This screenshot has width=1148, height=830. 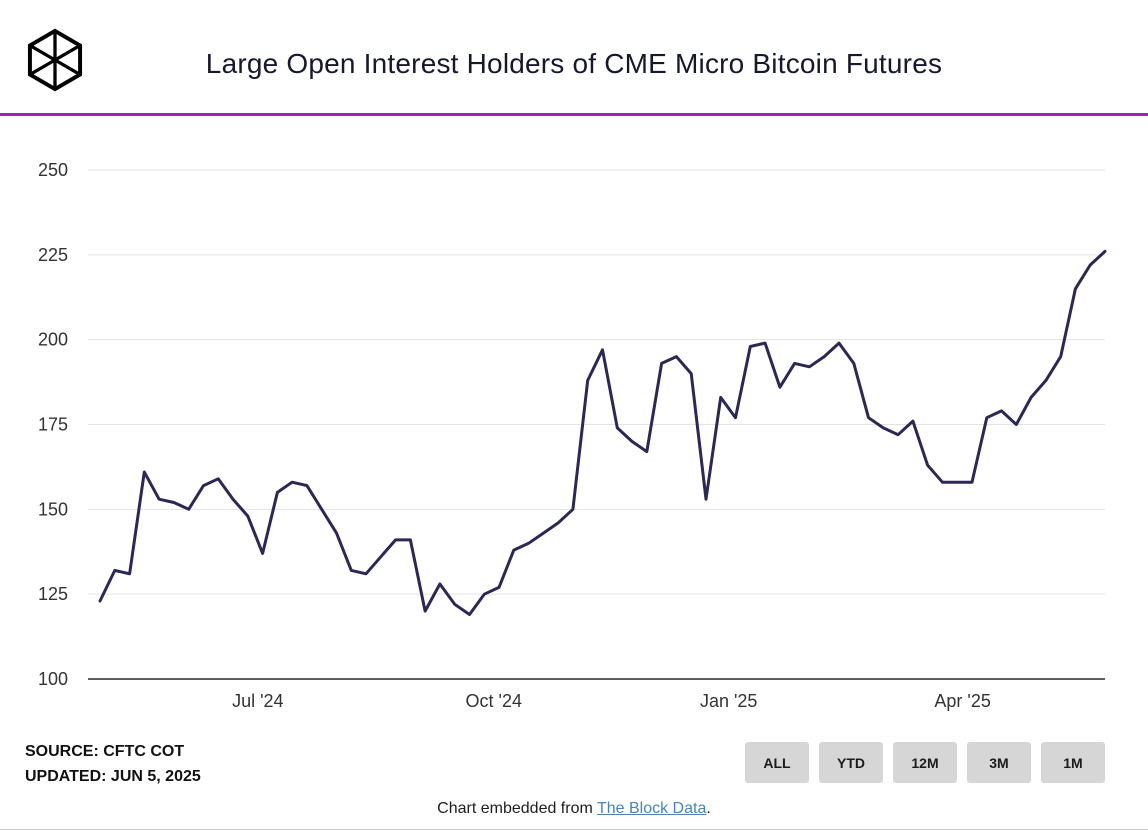 I want to click on range-button-ytd: YTD, so click(x=851, y=762).